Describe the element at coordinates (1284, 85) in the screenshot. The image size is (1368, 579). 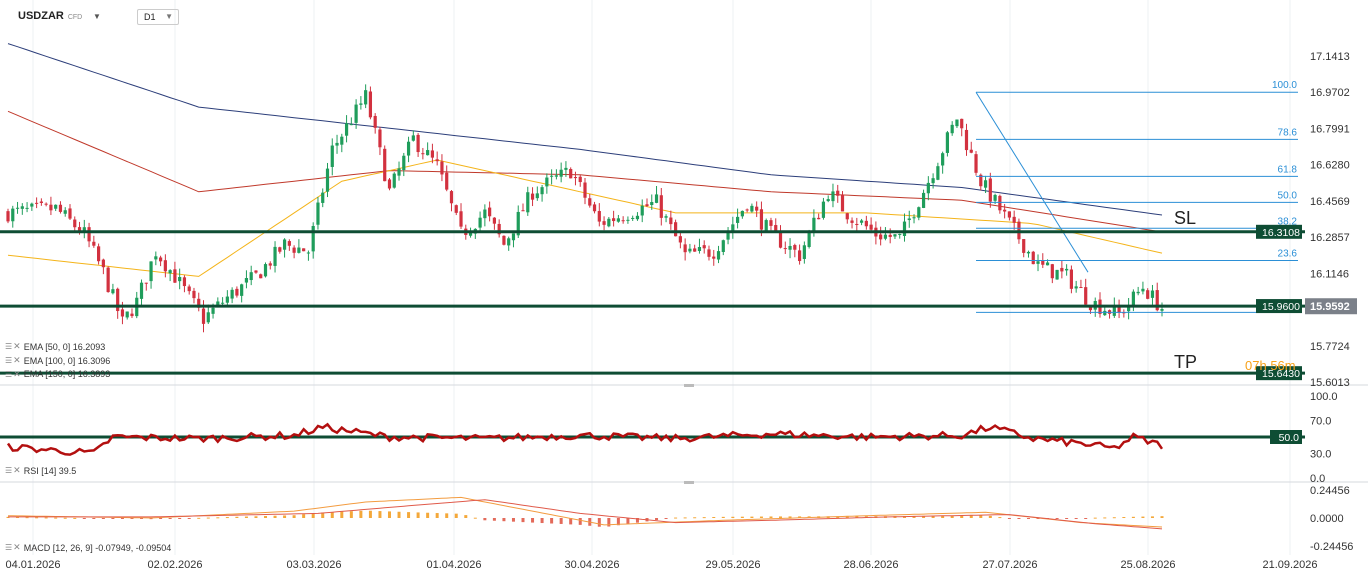
I see `fib-level-label: 100.0` at that location.